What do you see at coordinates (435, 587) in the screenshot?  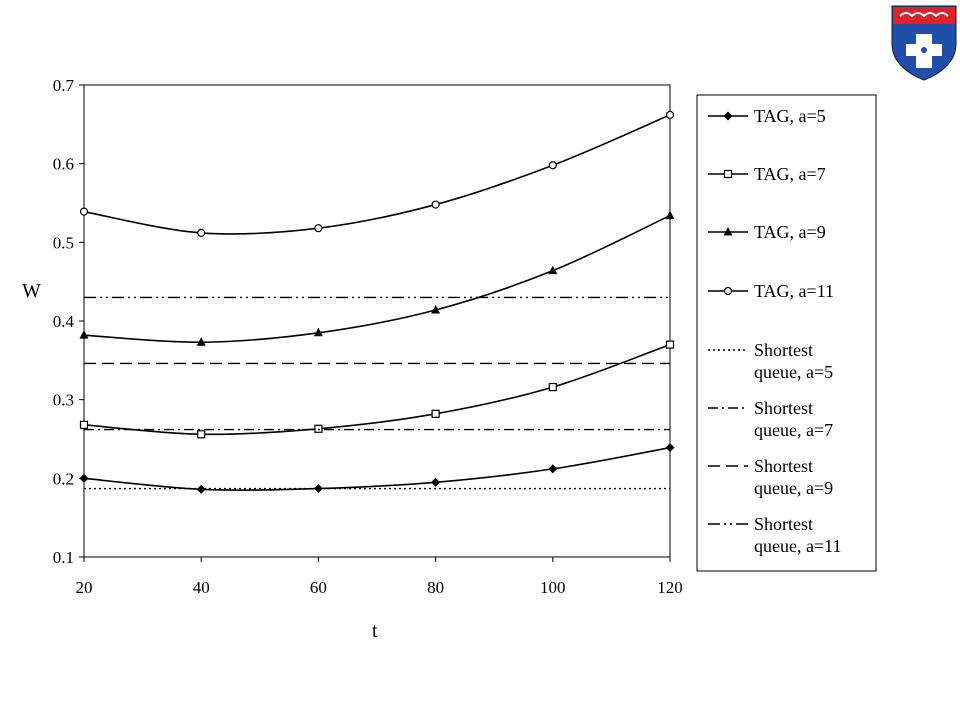 I see `x-tick-label: 80` at bounding box center [435, 587].